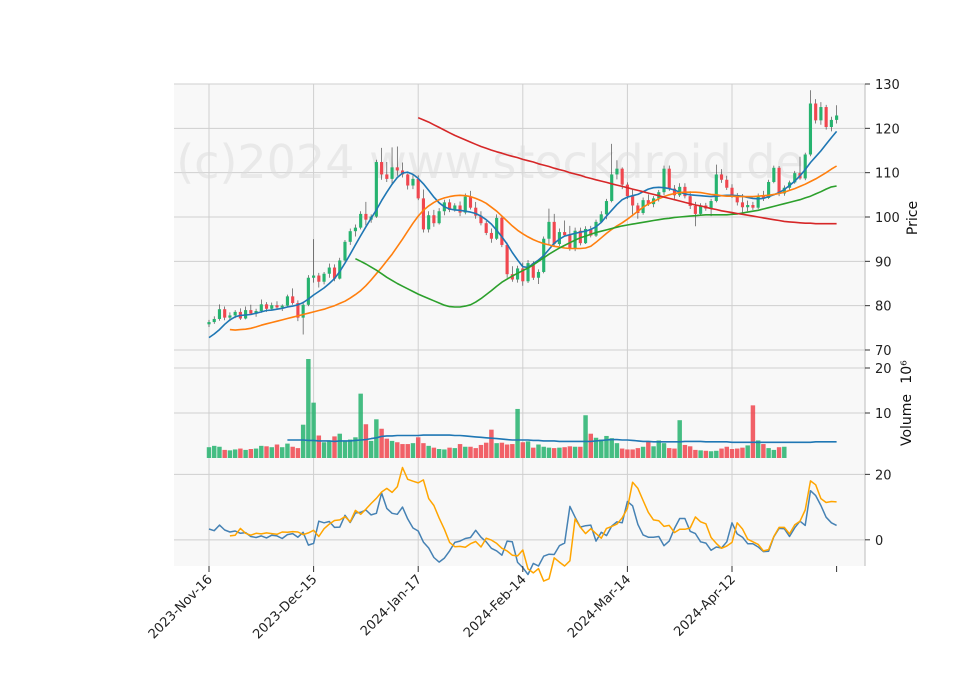 This screenshot has width=960, height=690. What do you see at coordinates (887, 85) in the screenshot?
I see `price-tick-label: 130` at bounding box center [887, 85].